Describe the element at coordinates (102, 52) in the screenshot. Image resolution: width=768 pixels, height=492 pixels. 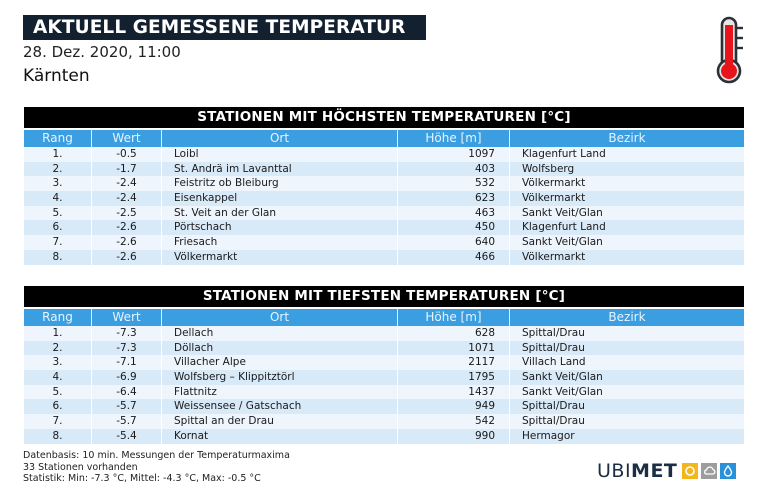
I see `timestamp: 28. Dez. 2020, 11:00` at that location.